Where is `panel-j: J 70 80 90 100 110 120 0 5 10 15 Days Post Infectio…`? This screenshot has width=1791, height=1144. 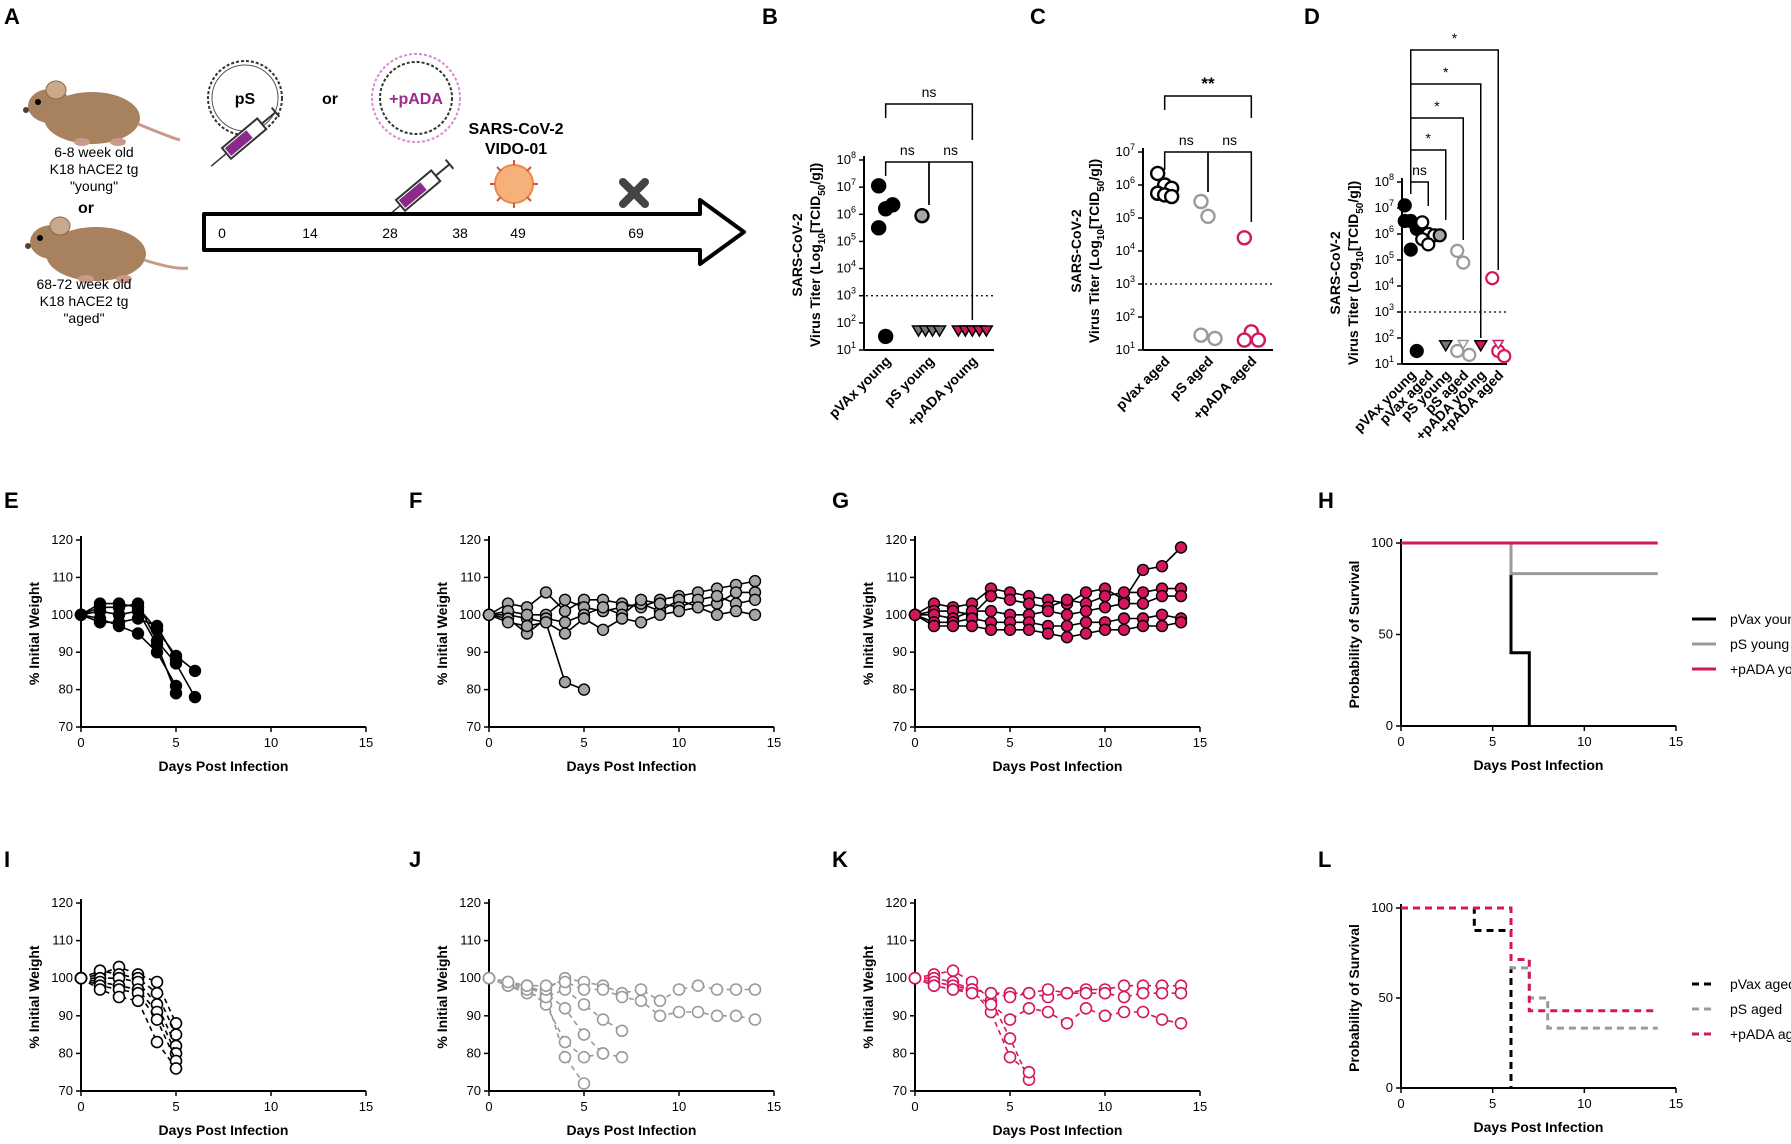 panel-j: J 70 80 90 100 110 120 0 5 10 15 Days Post Infectio… is located at coordinates (595, 992).